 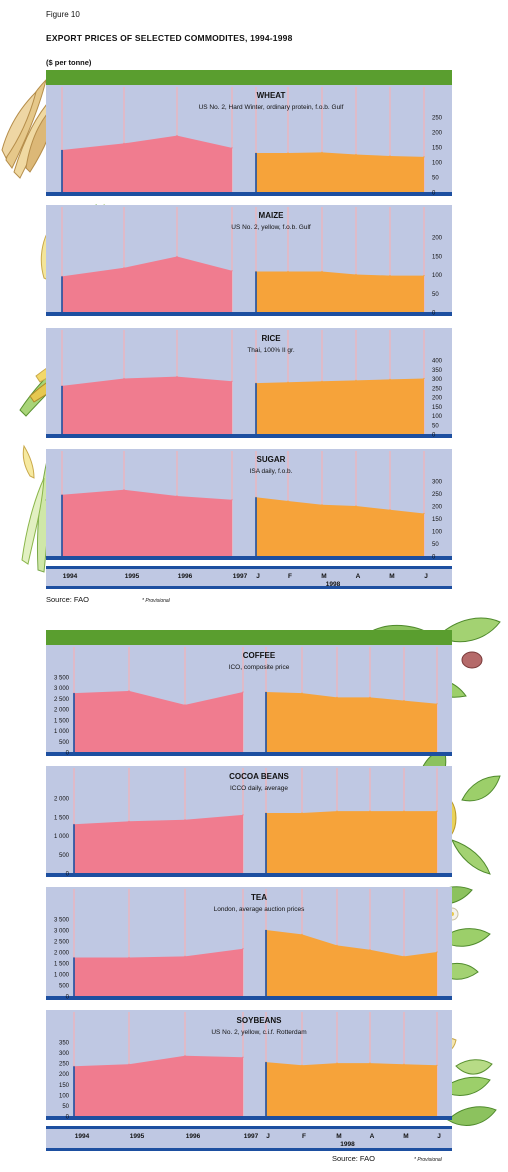 I want to click on x-axis-band, so click(x=249, y=1139).